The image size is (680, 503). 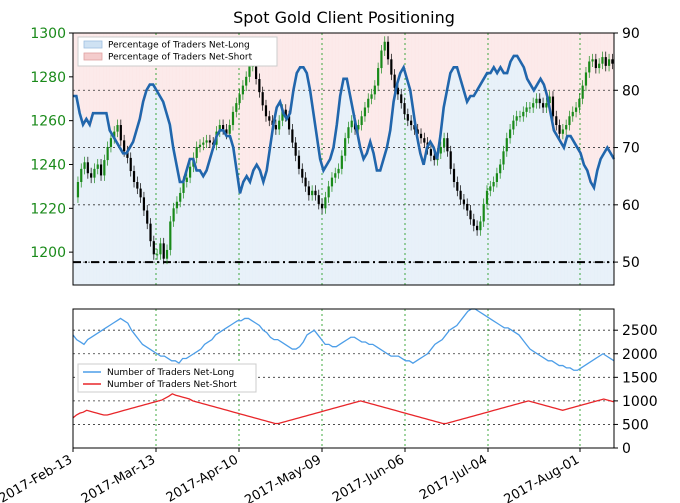 What do you see at coordinates (626, 449) in the screenshot?
I see `count-tick-label: 0` at bounding box center [626, 449].